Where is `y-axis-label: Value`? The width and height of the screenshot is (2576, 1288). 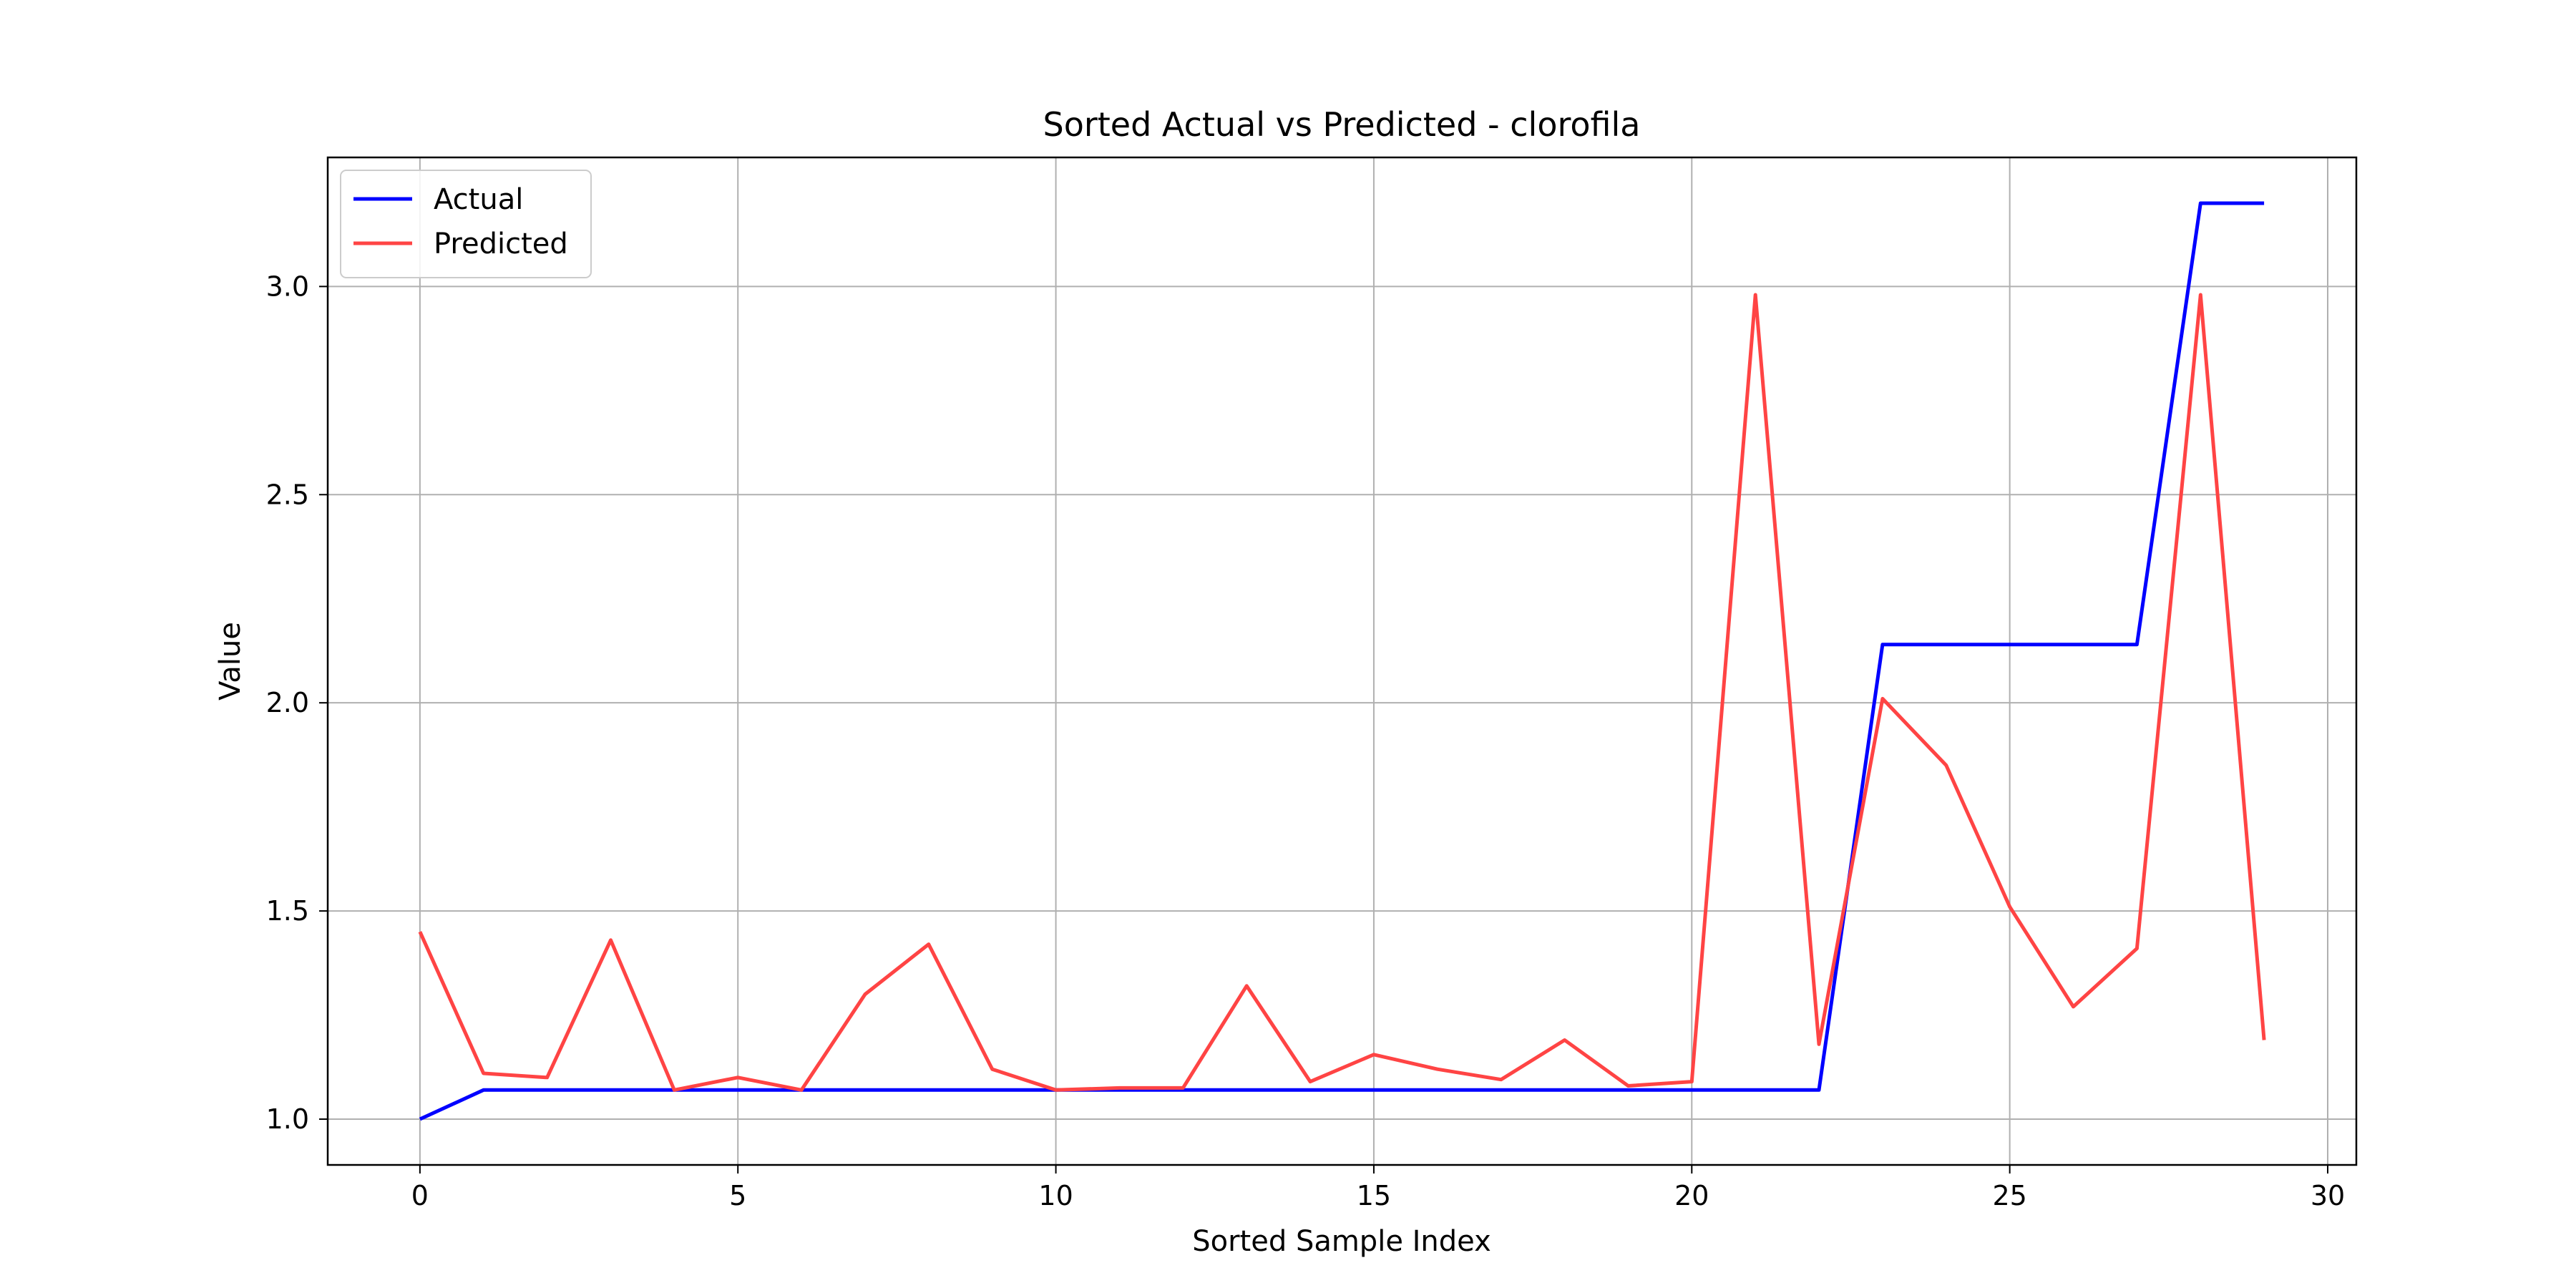 y-axis-label: Value is located at coordinates (230, 661).